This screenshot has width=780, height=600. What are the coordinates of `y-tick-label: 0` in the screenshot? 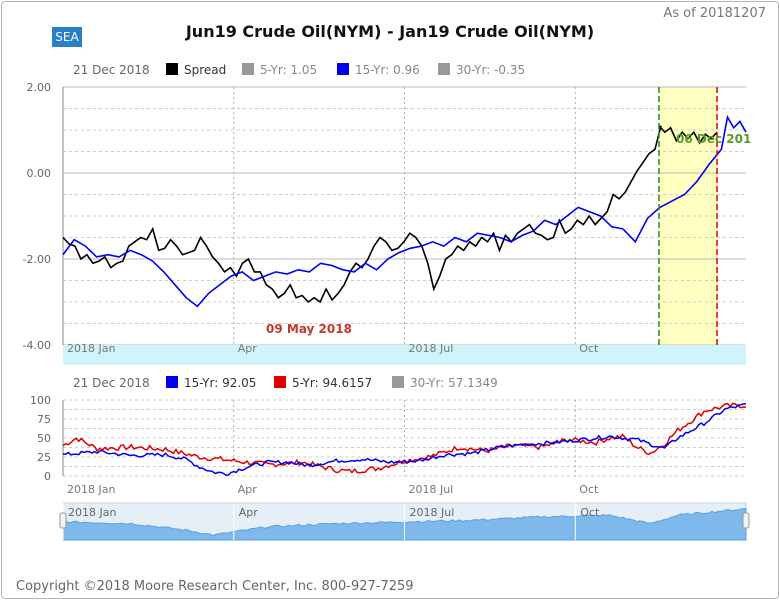 It's located at (47, 476).